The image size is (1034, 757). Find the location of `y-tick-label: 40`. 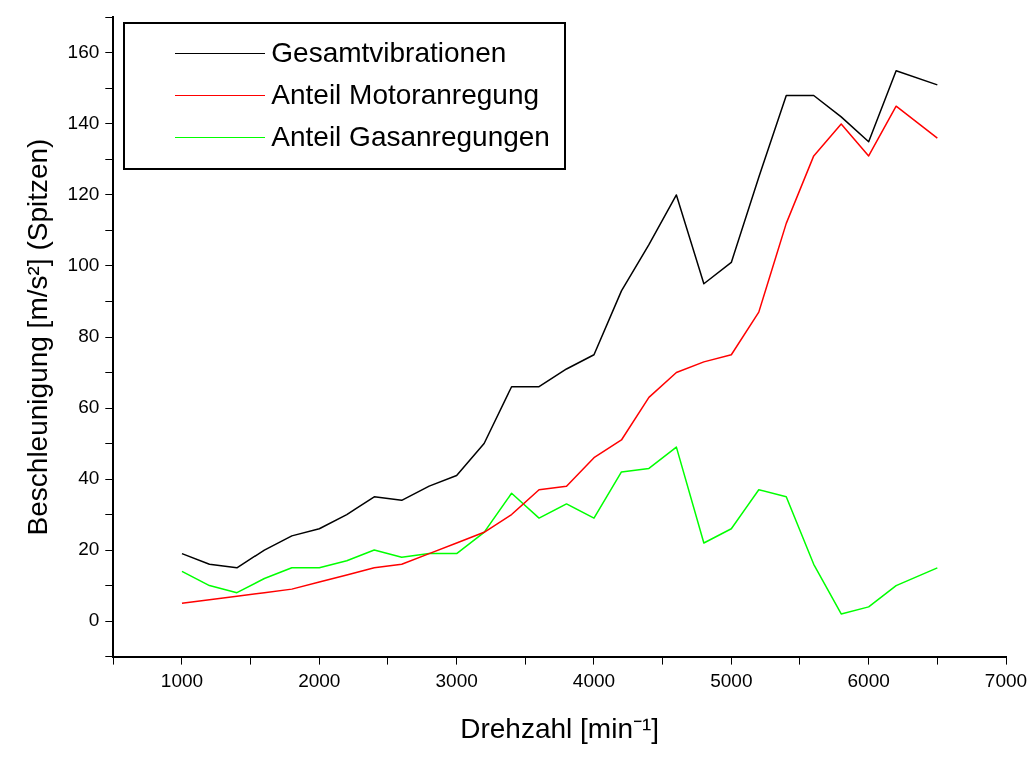

y-tick-label: 40 is located at coordinates (89, 478).